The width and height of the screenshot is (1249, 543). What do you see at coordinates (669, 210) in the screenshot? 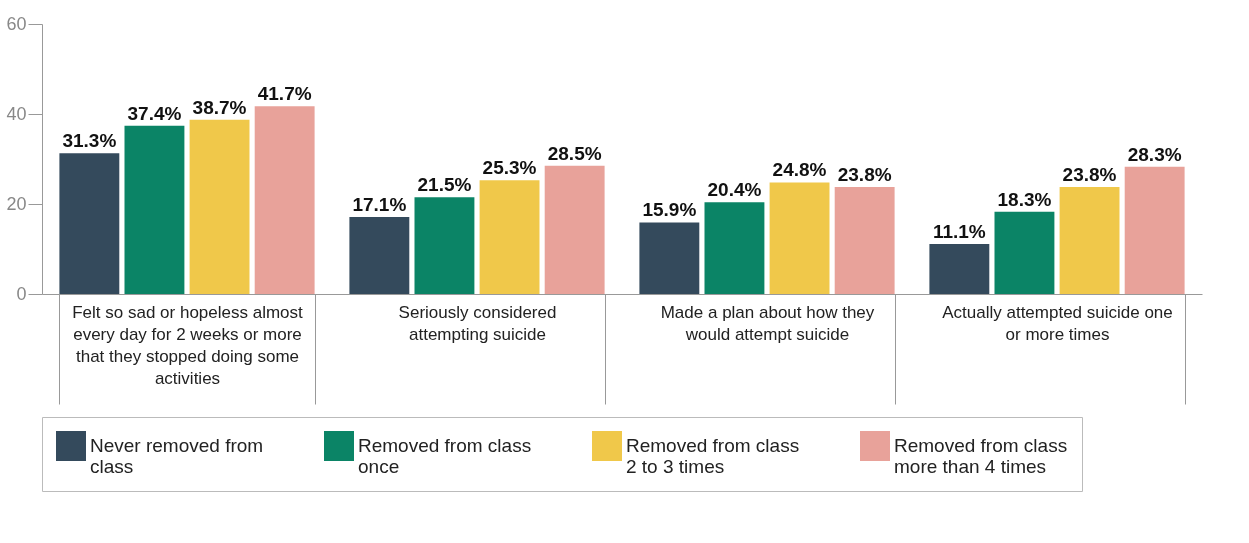
I see `data-label: 15.9%` at bounding box center [669, 210].